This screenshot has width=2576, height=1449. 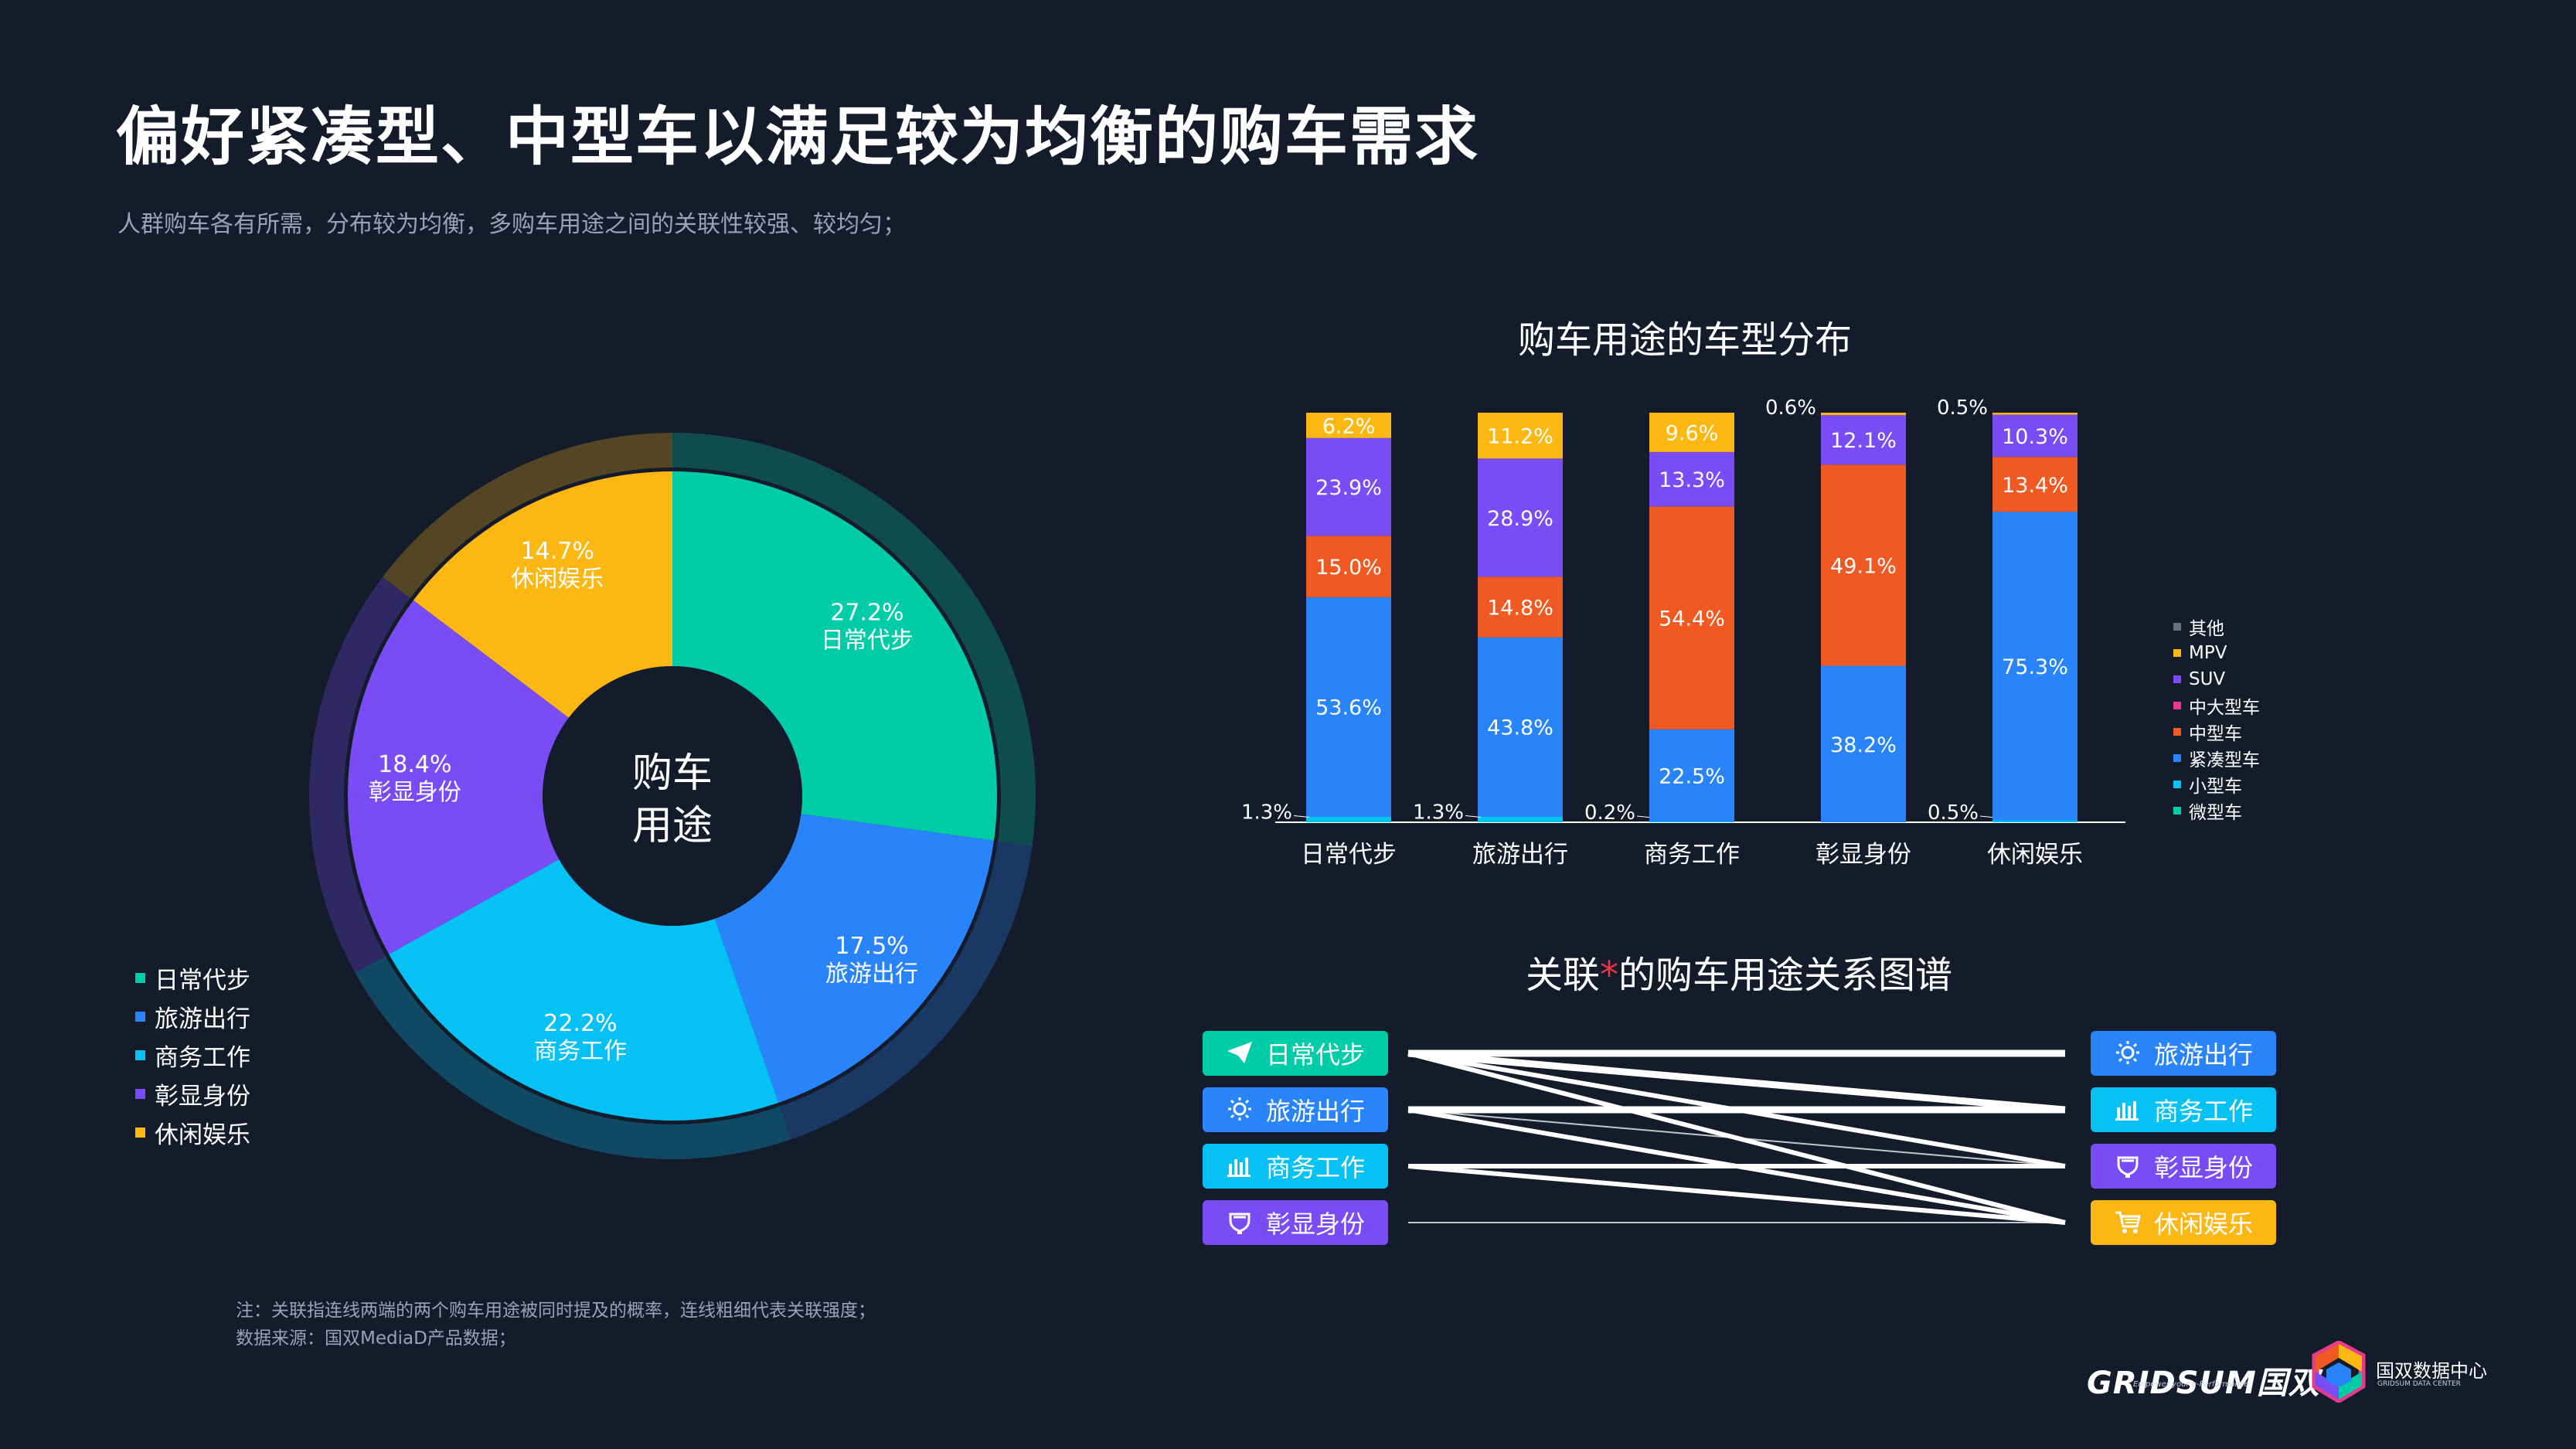 I want to click on pie-slice-value: 17.5%, so click(x=871, y=947).